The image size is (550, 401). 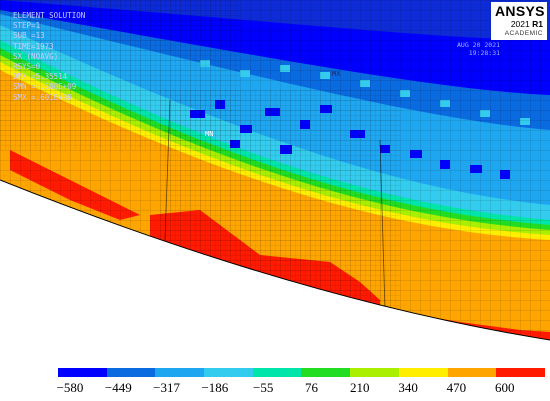 What do you see at coordinates (360, 387) in the screenshot?
I see `legend-tick-label: 210` at bounding box center [360, 387].